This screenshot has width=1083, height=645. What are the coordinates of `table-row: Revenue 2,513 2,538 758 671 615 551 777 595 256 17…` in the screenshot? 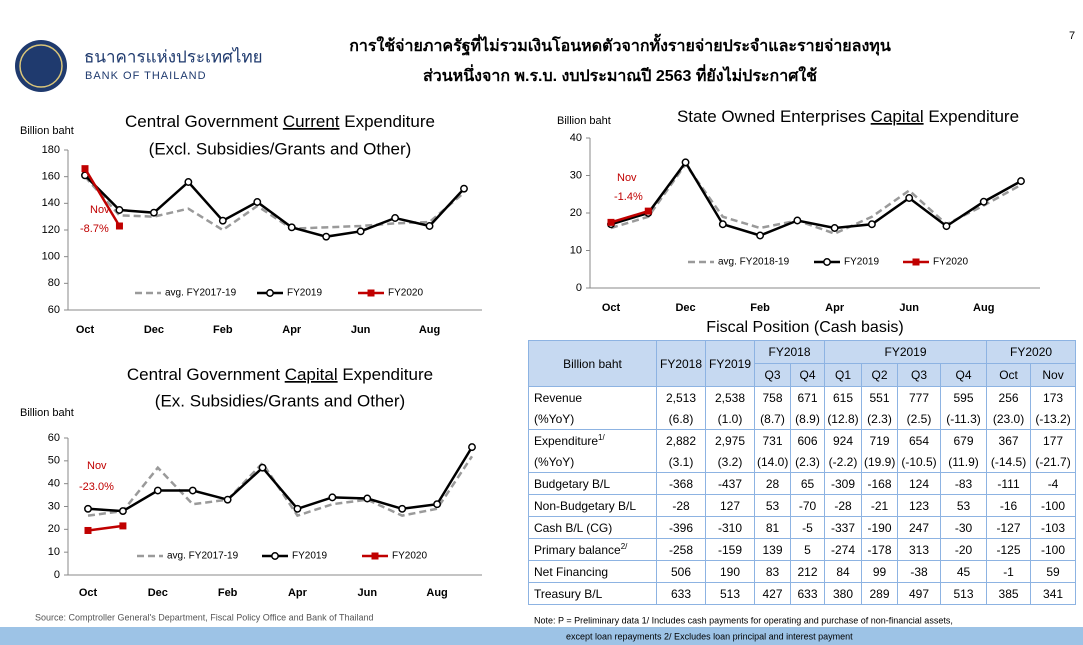 It's located at (802, 397).